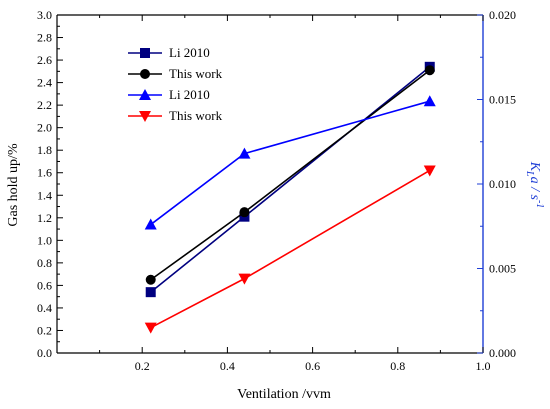 This screenshot has width=550, height=409. I want to click on y-axis-right-title: KLa / s-1, so click(534, 185).